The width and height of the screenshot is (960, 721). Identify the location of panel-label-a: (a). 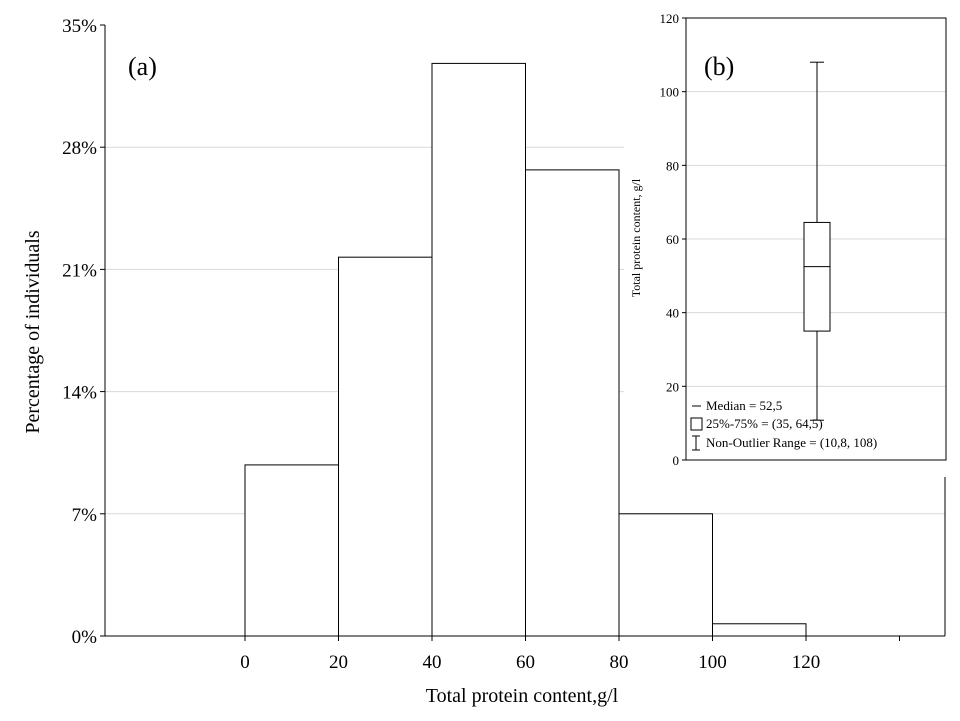
(142, 66).